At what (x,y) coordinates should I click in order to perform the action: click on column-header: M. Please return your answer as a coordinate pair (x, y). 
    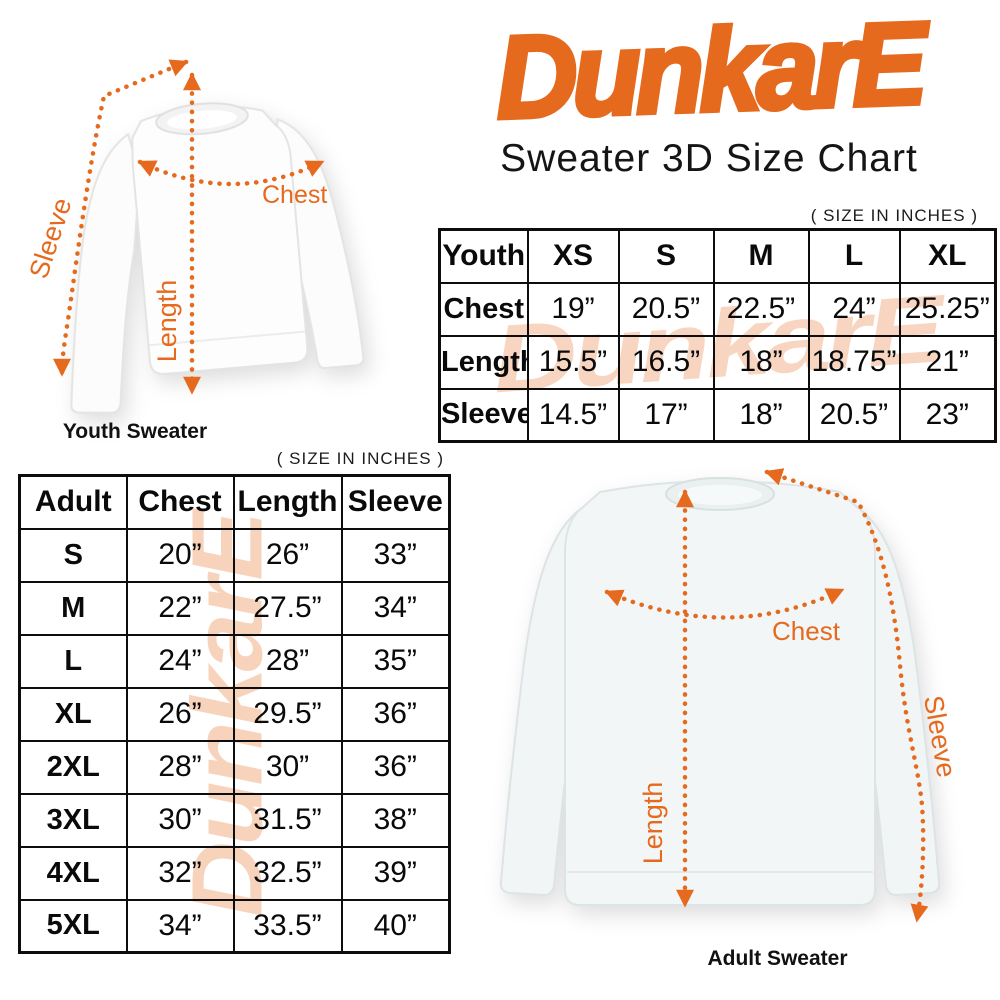
    Looking at the image, I should click on (761, 256).